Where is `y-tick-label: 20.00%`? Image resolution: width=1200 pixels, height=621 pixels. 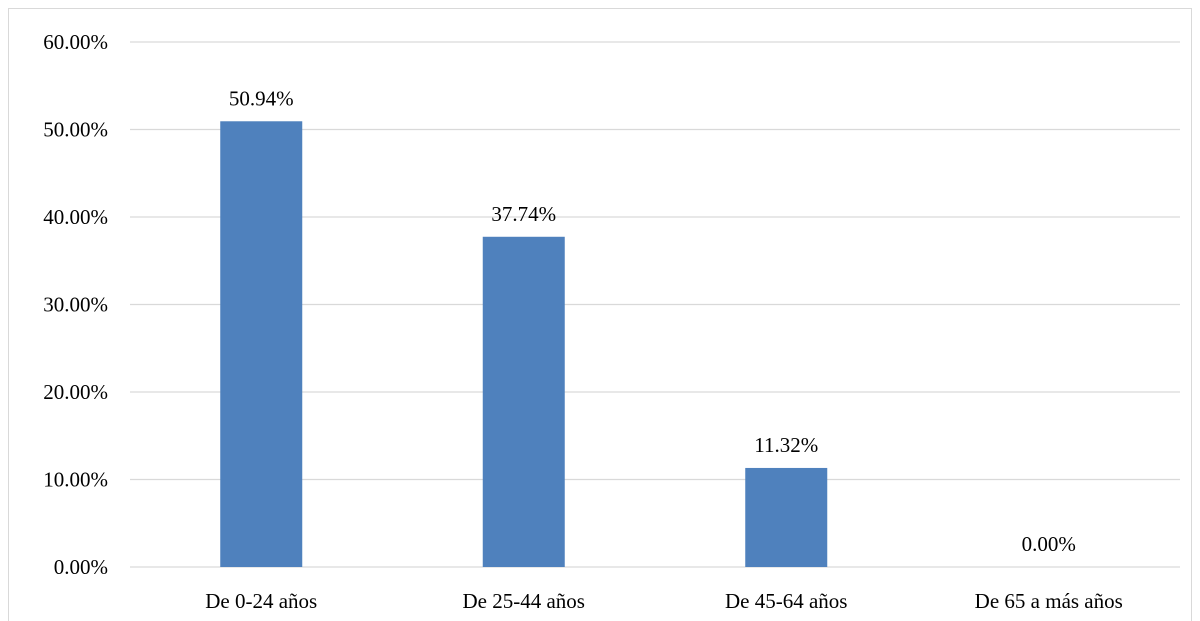
y-tick-label: 20.00% is located at coordinates (75, 392).